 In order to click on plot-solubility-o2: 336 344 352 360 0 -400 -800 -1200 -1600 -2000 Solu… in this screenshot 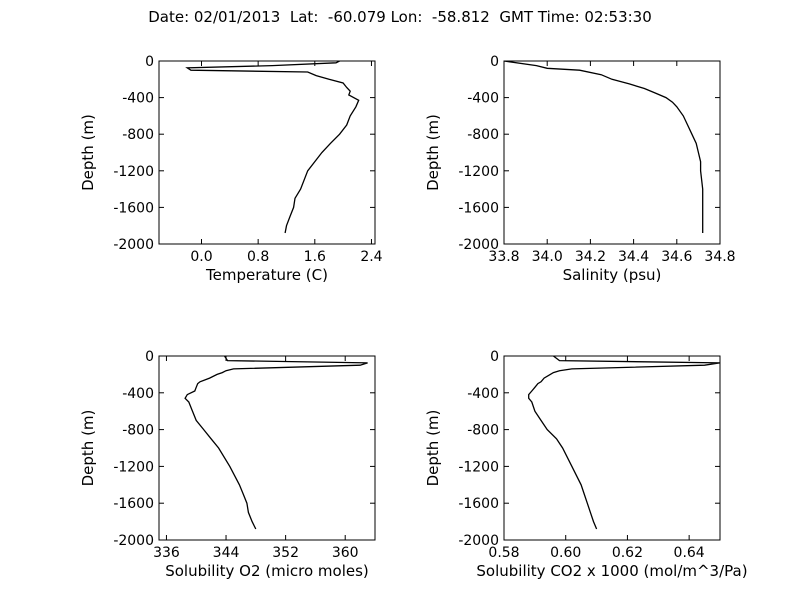, I will do `click(227, 464)`.